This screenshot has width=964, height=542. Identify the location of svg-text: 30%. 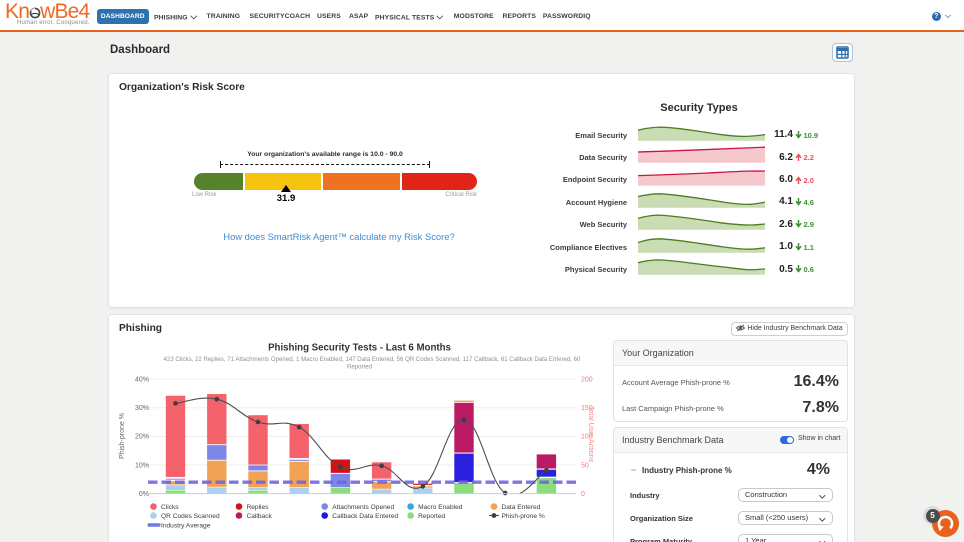
(142, 408).